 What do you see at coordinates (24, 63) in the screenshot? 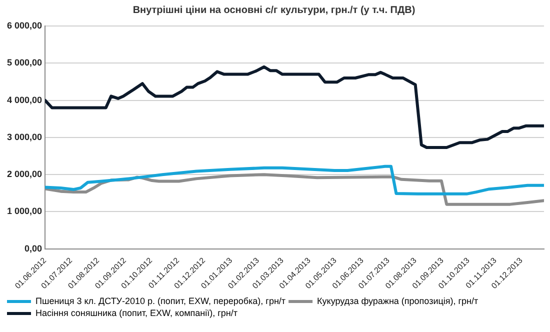
I see `y-tick-label: 5 000,00` at bounding box center [24, 63].